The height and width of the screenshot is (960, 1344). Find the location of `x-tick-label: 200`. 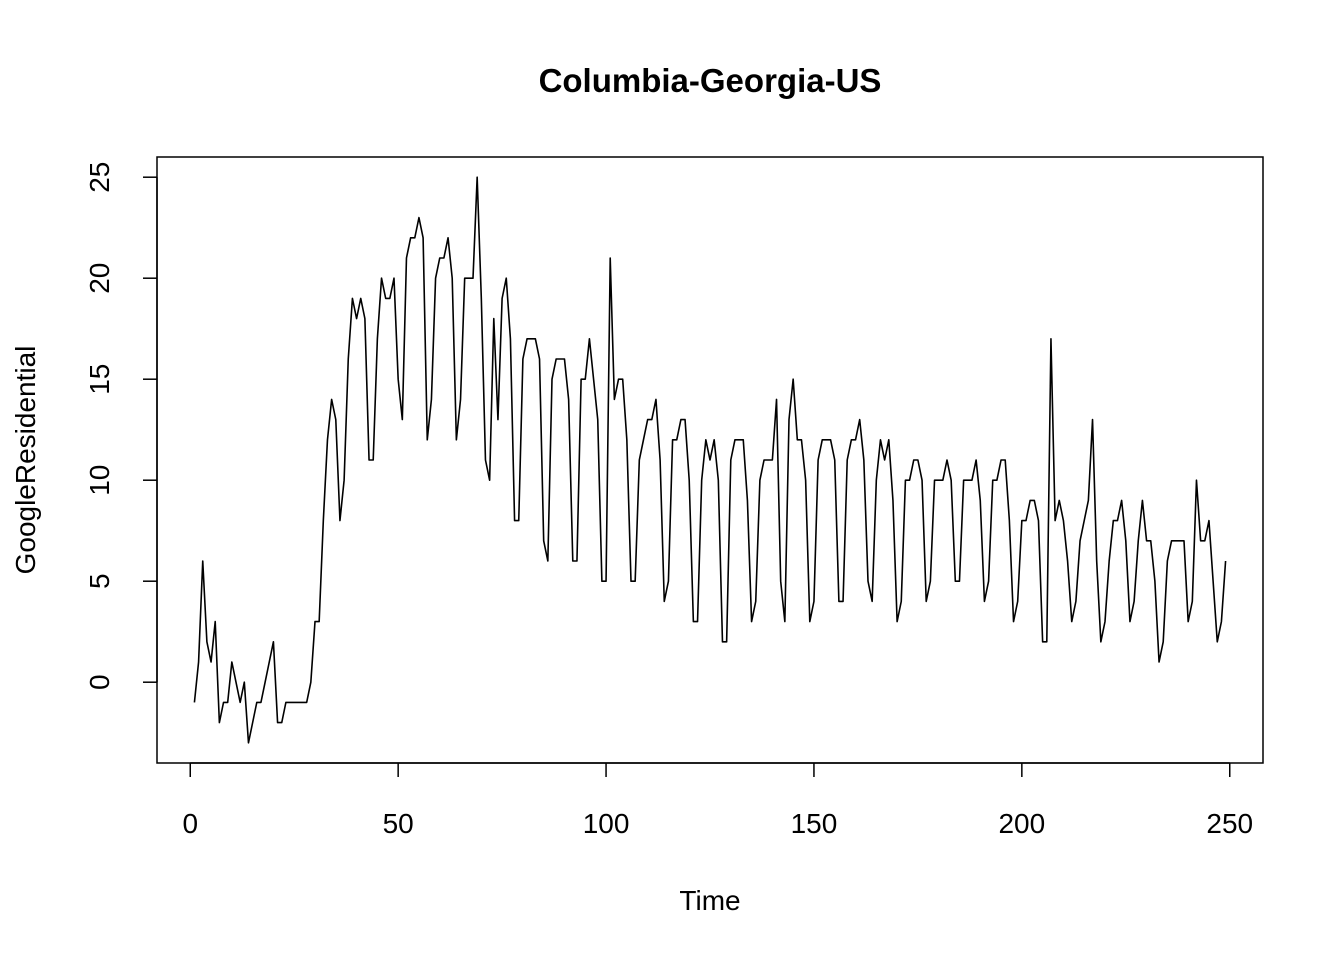

x-tick-label: 200 is located at coordinates (1021, 823).